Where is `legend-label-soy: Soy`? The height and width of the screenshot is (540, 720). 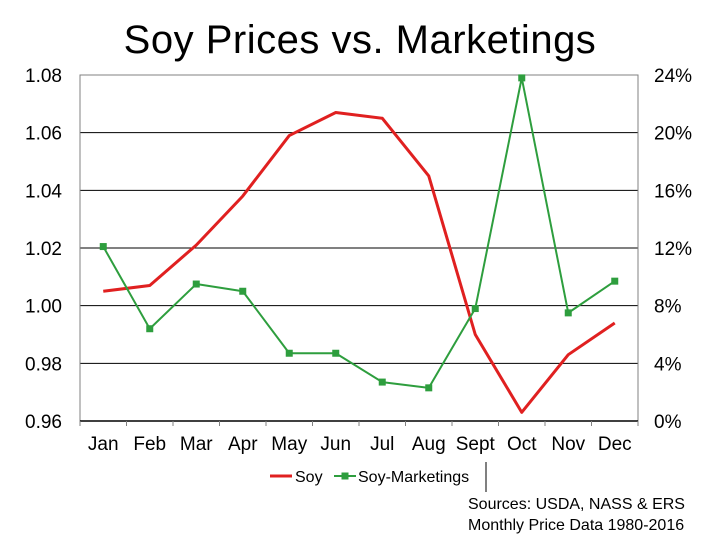 legend-label-soy: Soy is located at coordinates (309, 477).